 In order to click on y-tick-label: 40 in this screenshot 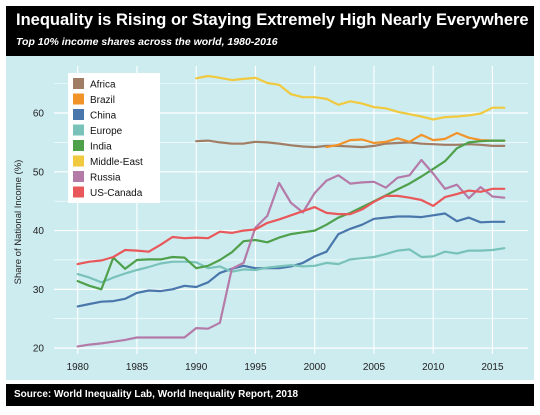, I will do `click(39, 231)`.